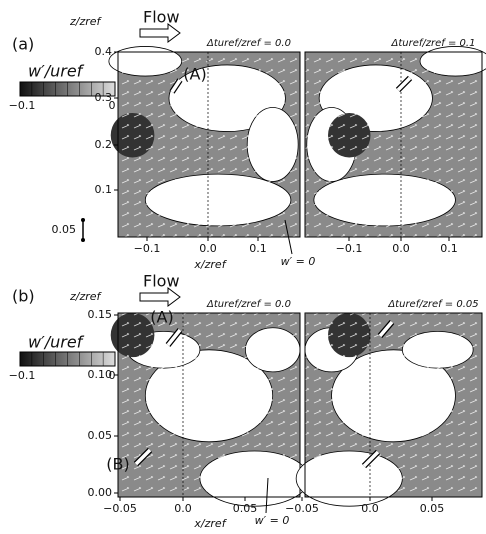  Describe the element at coordinates (100, 492) in the screenshot. I see `y-tick-label: 0.00` at that location.